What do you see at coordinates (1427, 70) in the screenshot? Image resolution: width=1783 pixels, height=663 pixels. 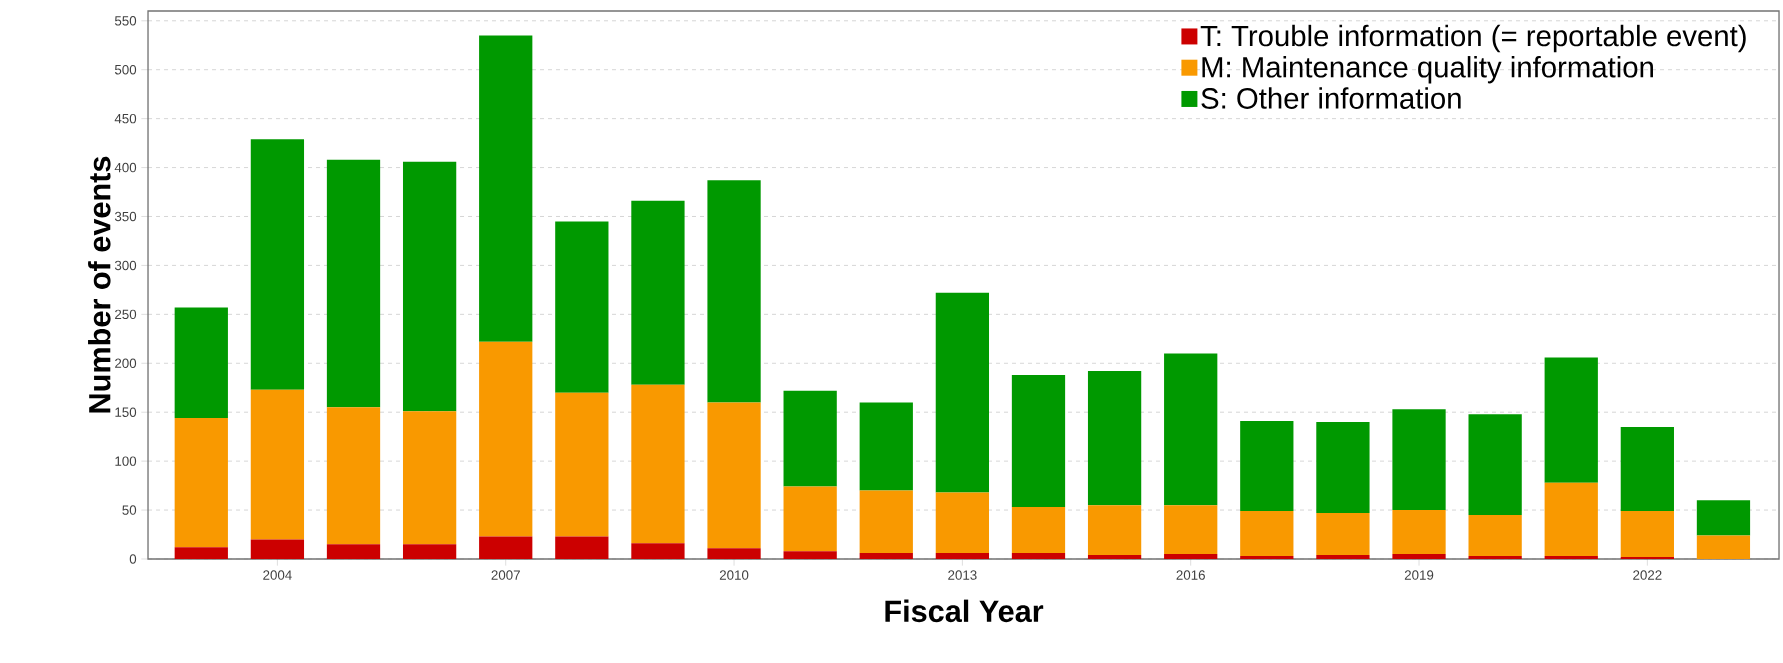 I see `legend-label: M: Maintenance quality information` at bounding box center [1427, 70].